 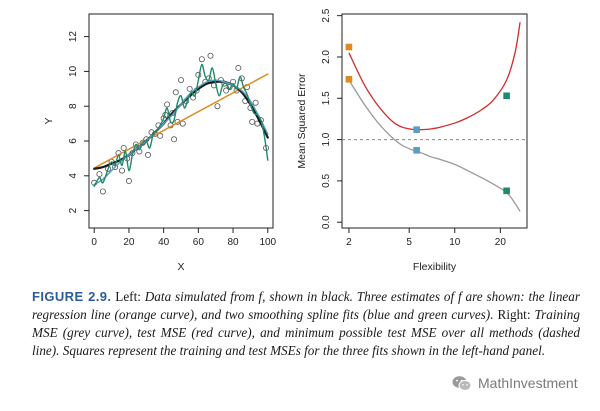 What do you see at coordinates (462, 383) in the screenshot?
I see `wechat-icon` at bounding box center [462, 383].